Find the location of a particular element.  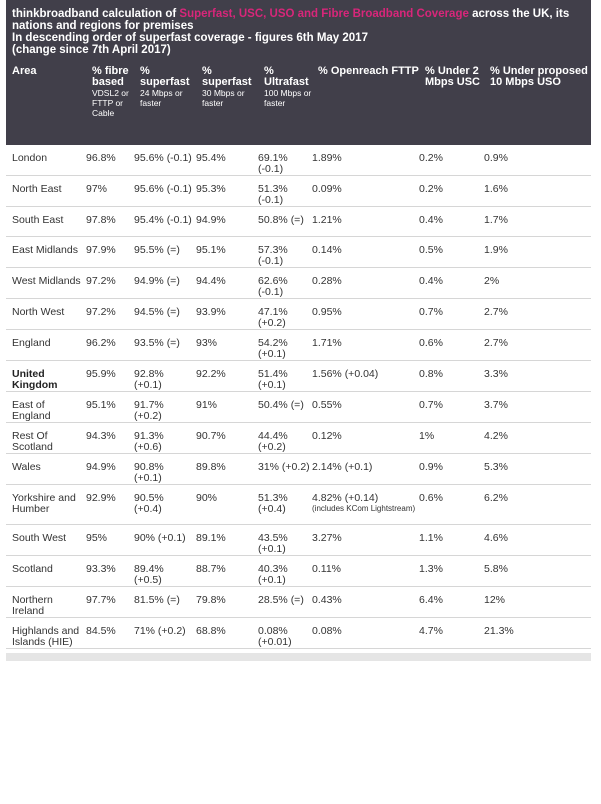

cell-sf30: 93.9% is located at coordinates (227, 314).